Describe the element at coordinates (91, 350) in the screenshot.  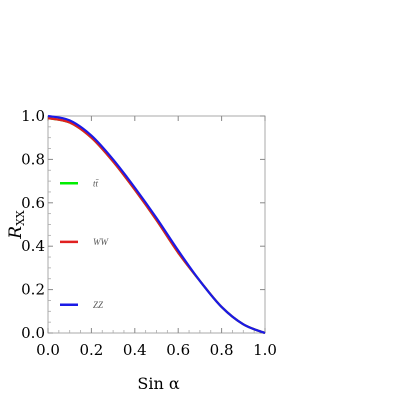
I see `x-tick-label: 0.2` at that location.